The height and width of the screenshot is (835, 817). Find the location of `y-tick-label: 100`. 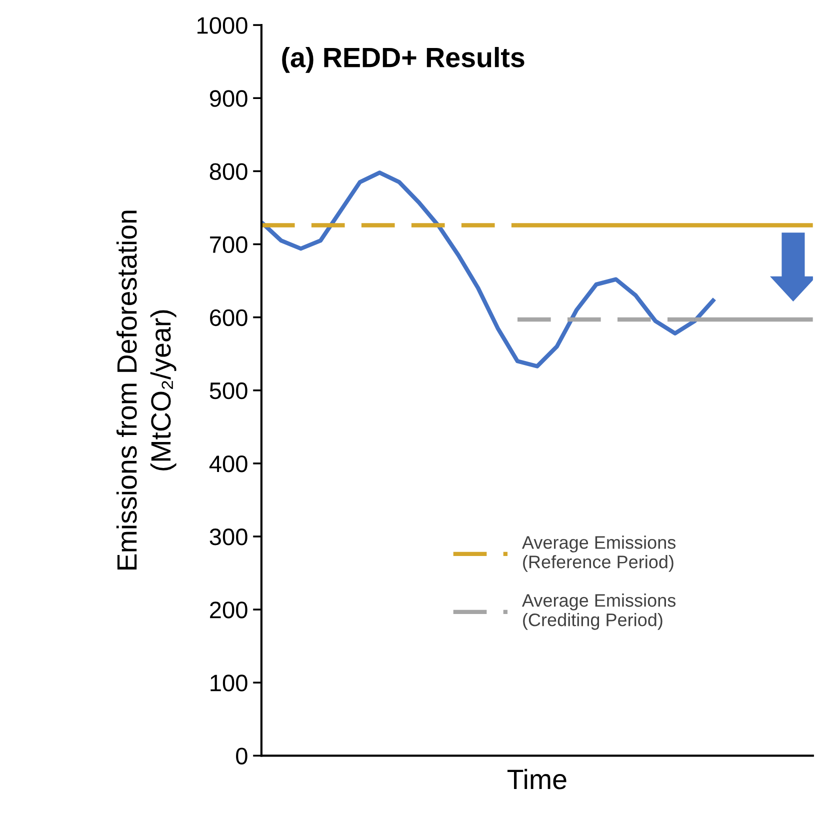

y-tick-label: 100 is located at coordinates (229, 683).